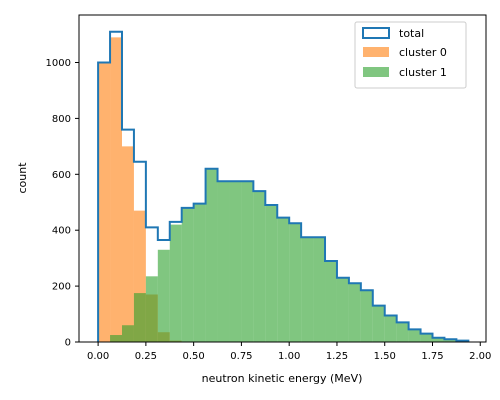  Describe the element at coordinates (146, 356) in the screenshot. I see `x-tick-label: 0.25` at that location.